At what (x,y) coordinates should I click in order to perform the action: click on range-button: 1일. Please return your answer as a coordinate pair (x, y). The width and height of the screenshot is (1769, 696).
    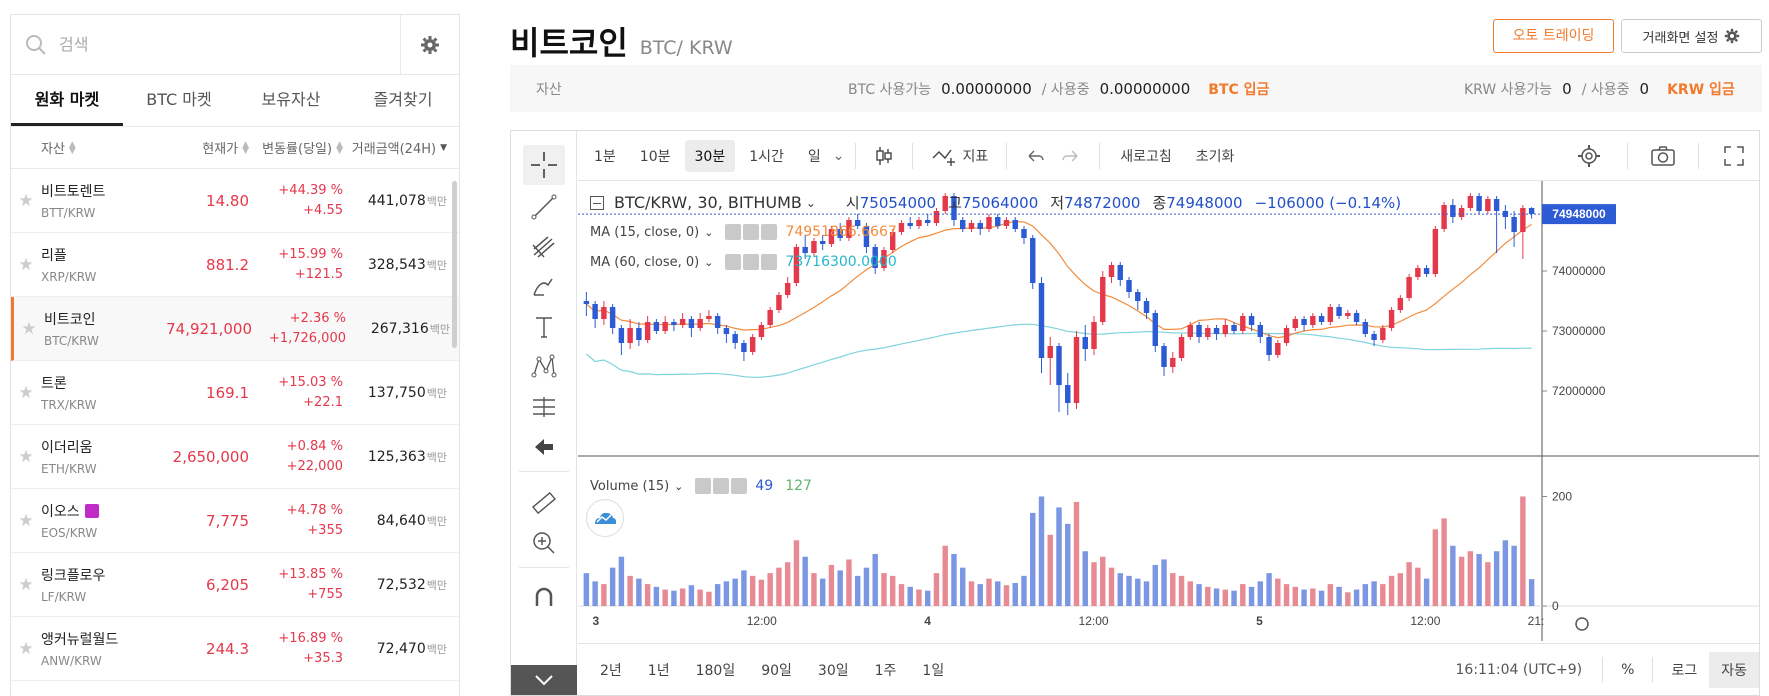
    Looking at the image, I should click on (933, 670).